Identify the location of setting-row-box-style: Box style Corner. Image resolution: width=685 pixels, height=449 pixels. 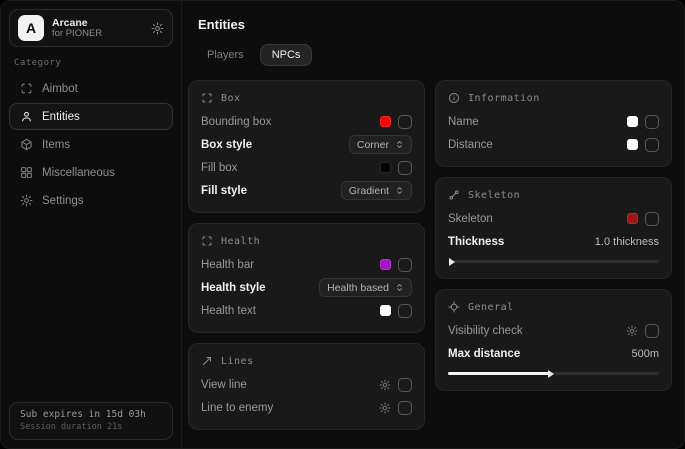
(306, 144).